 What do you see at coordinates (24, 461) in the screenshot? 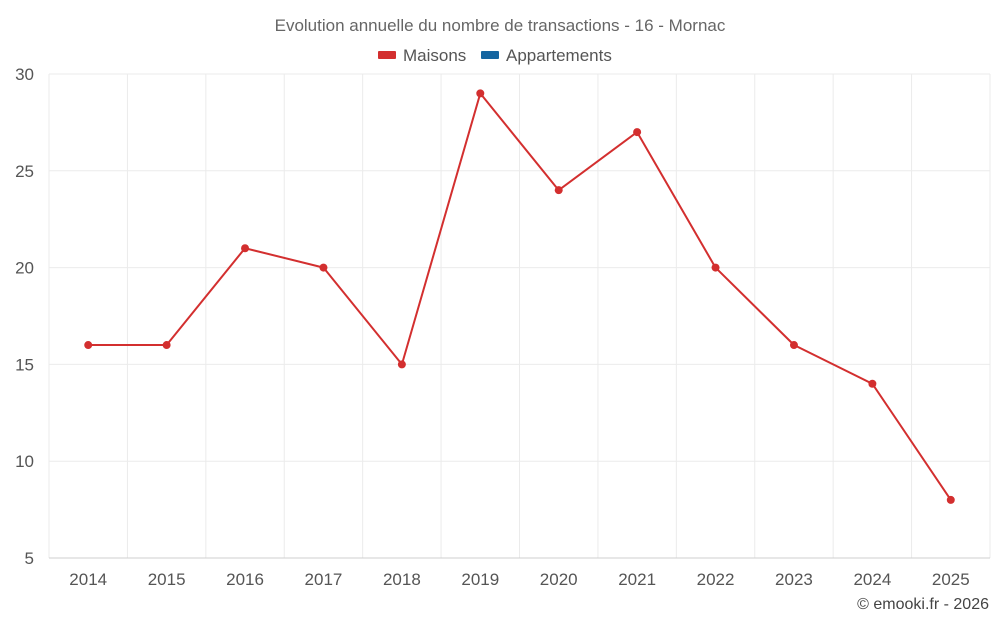
I see `y-tick-label: 10` at bounding box center [24, 461].